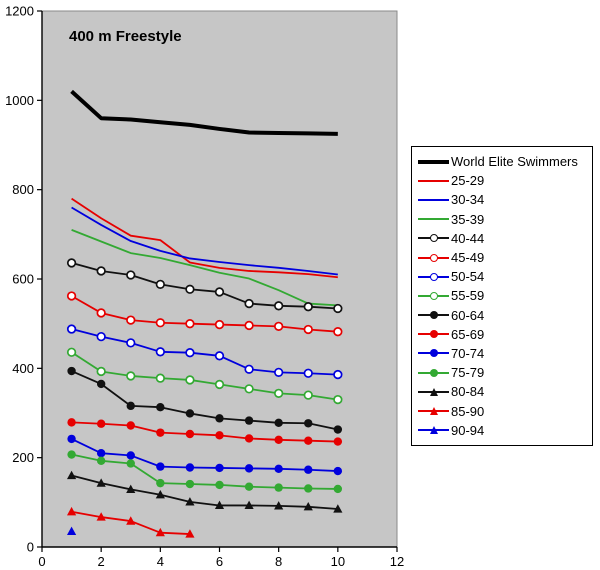 This screenshot has width=600, height=570. Describe the element at coordinates (504, 315) in the screenshot. I see `legend-item: 60-64` at that location.